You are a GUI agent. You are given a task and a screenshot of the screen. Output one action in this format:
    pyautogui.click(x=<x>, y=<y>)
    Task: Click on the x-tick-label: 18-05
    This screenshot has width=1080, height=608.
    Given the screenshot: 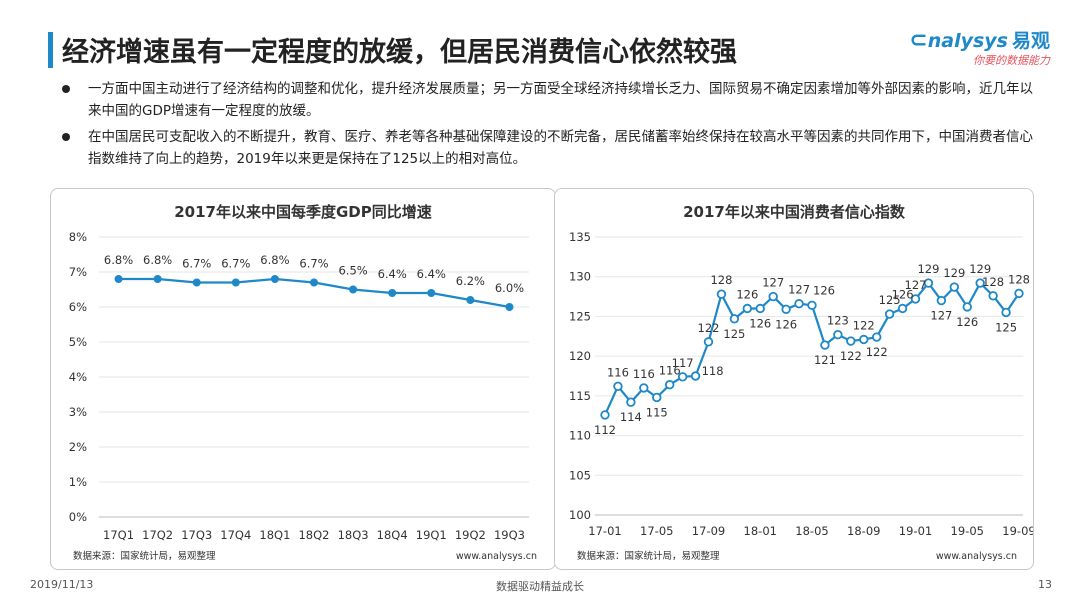 What is the action you would take?
    pyautogui.click(x=811, y=531)
    